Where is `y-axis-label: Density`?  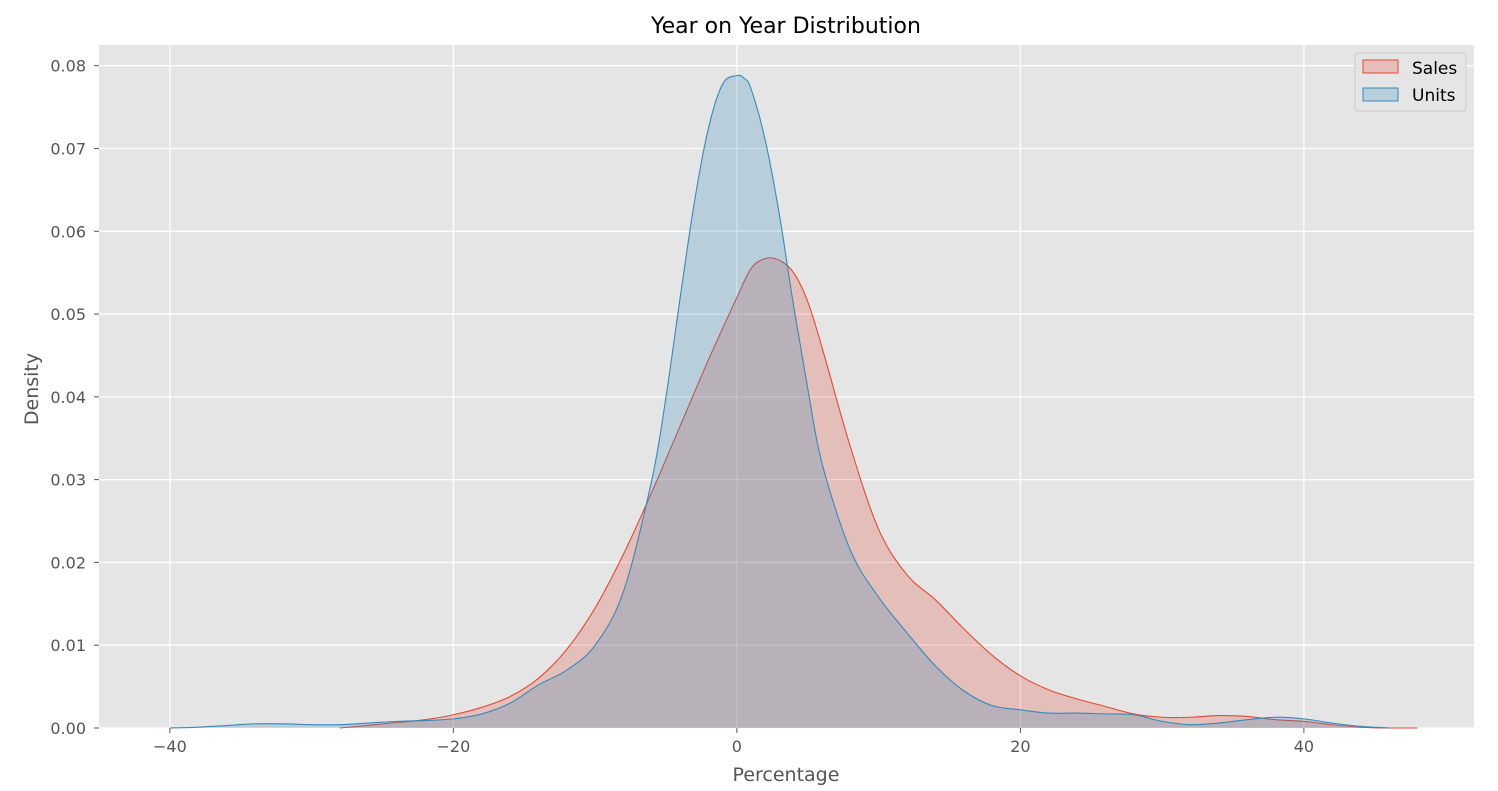 y-axis-label: Density is located at coordinates (32, 389).